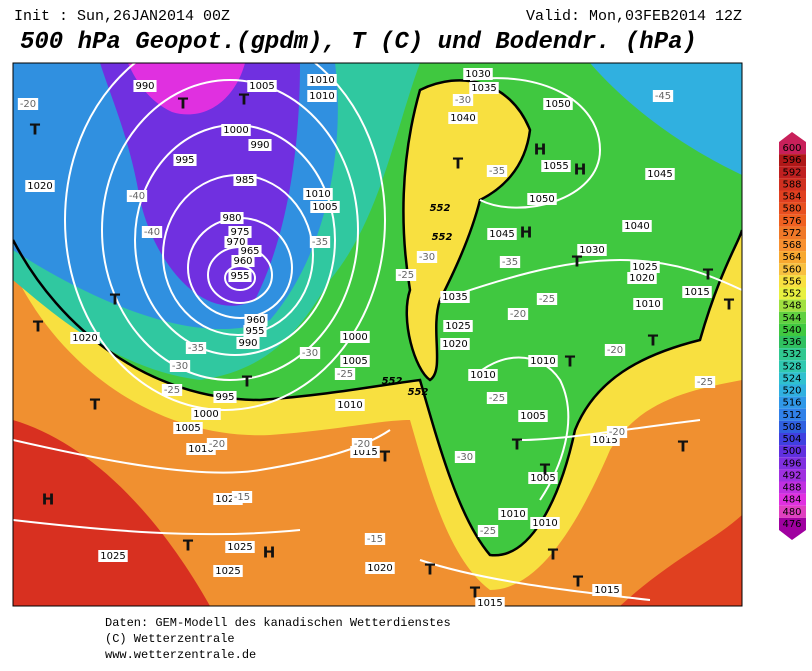 The height and width of the screenshot is (671, 812). I want to click on pressure-label-box: 1050, so click(558, 104).